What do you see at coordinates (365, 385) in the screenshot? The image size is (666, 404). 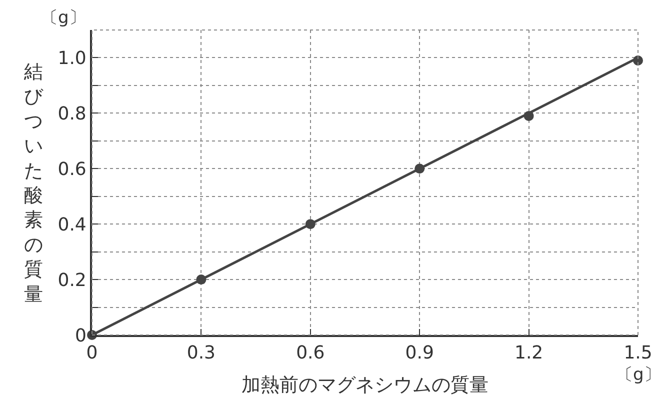 I see `x-axis-title: 加熱前のマグネシウムの質量` at bounding box center [365, 385].